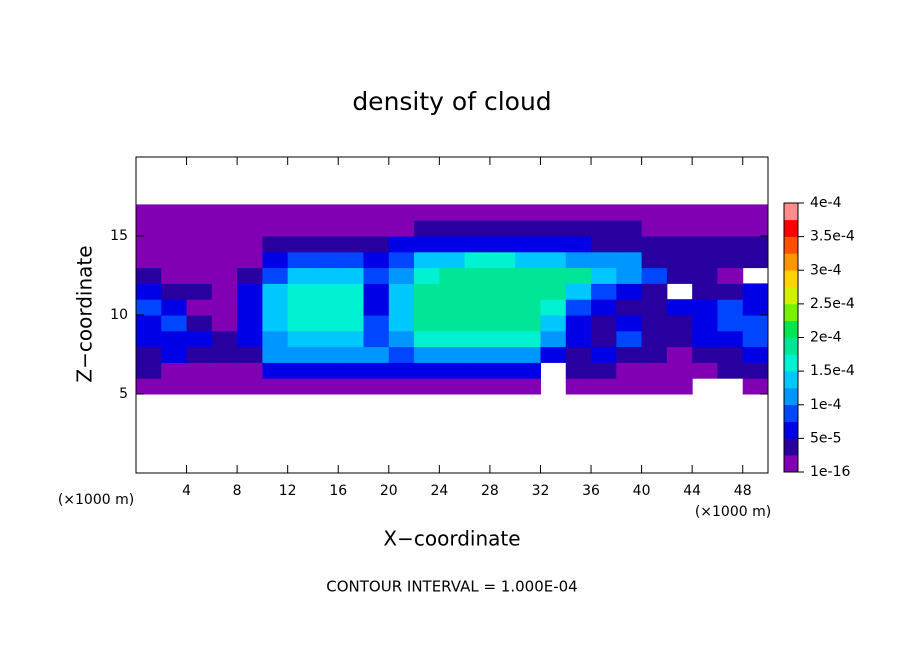 Image resolution: width=904 pixels, height=654 pixels. Describe the element at coordinates (451, 101) in the screenshot. I see `chart-title: density of cloud` at that location.